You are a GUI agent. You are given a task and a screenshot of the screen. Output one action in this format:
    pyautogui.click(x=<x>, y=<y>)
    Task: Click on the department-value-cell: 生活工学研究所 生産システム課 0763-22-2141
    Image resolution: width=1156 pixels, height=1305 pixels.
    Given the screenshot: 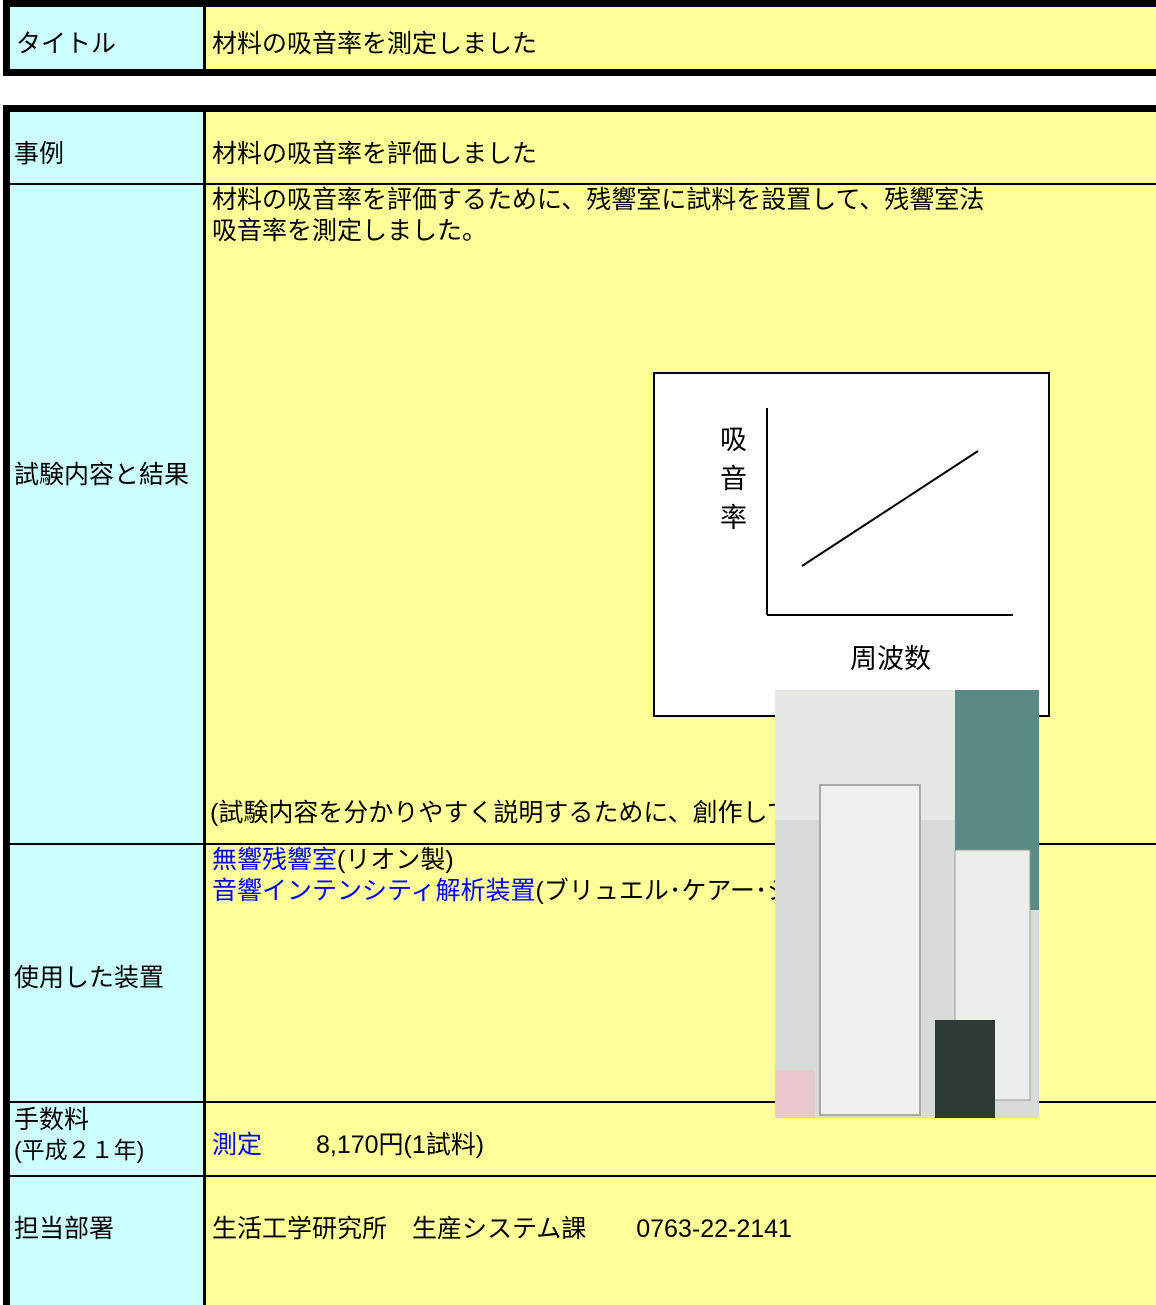 What is the action you would take?
    pyautogui.click(x=681, y=1241)
    